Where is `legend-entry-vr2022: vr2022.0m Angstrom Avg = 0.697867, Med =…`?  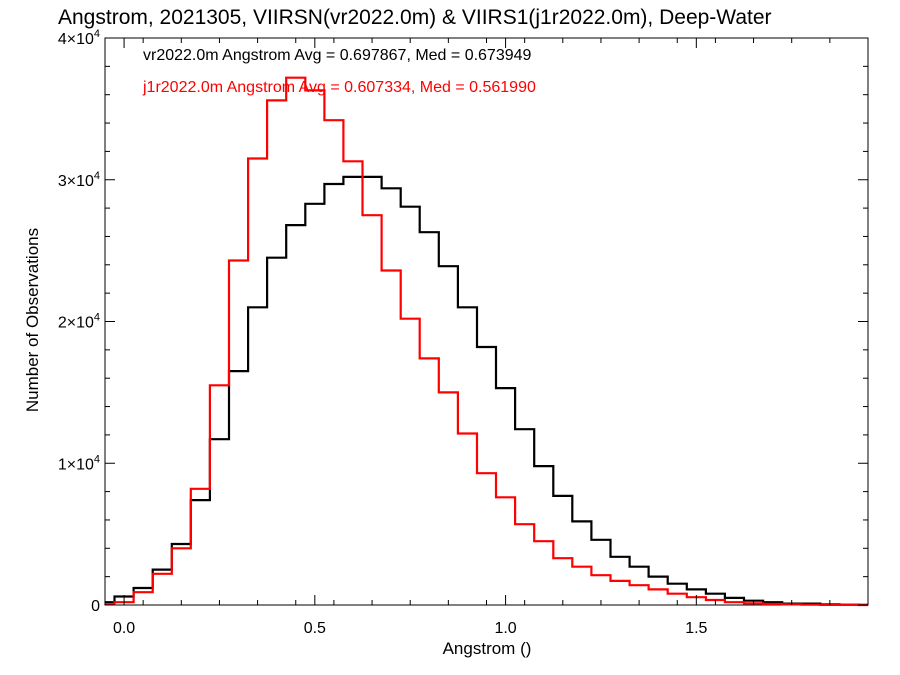
legend-entry-vr2022: vr2022.0m Angstrom Avg = 0.697867, Med =… is located at coordinates (337, 55).